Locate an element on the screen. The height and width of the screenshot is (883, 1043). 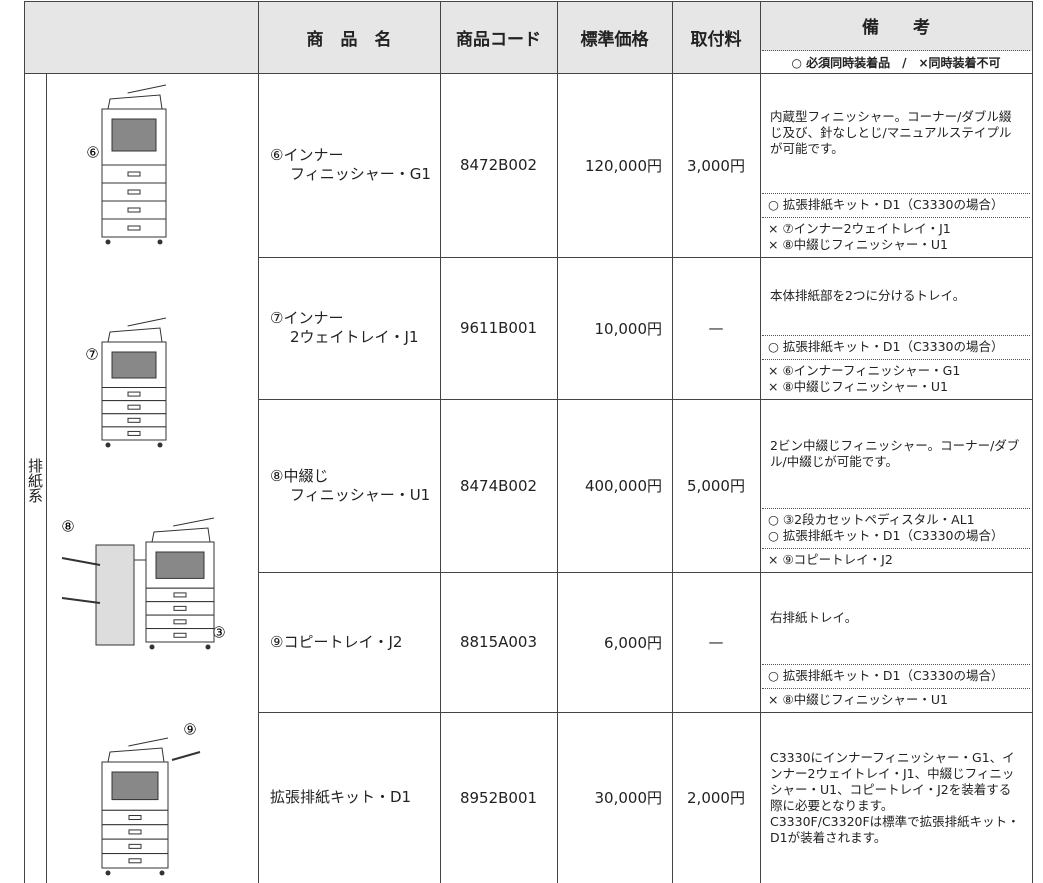
header-code: 商品コード is located at coordinates (498, 39).